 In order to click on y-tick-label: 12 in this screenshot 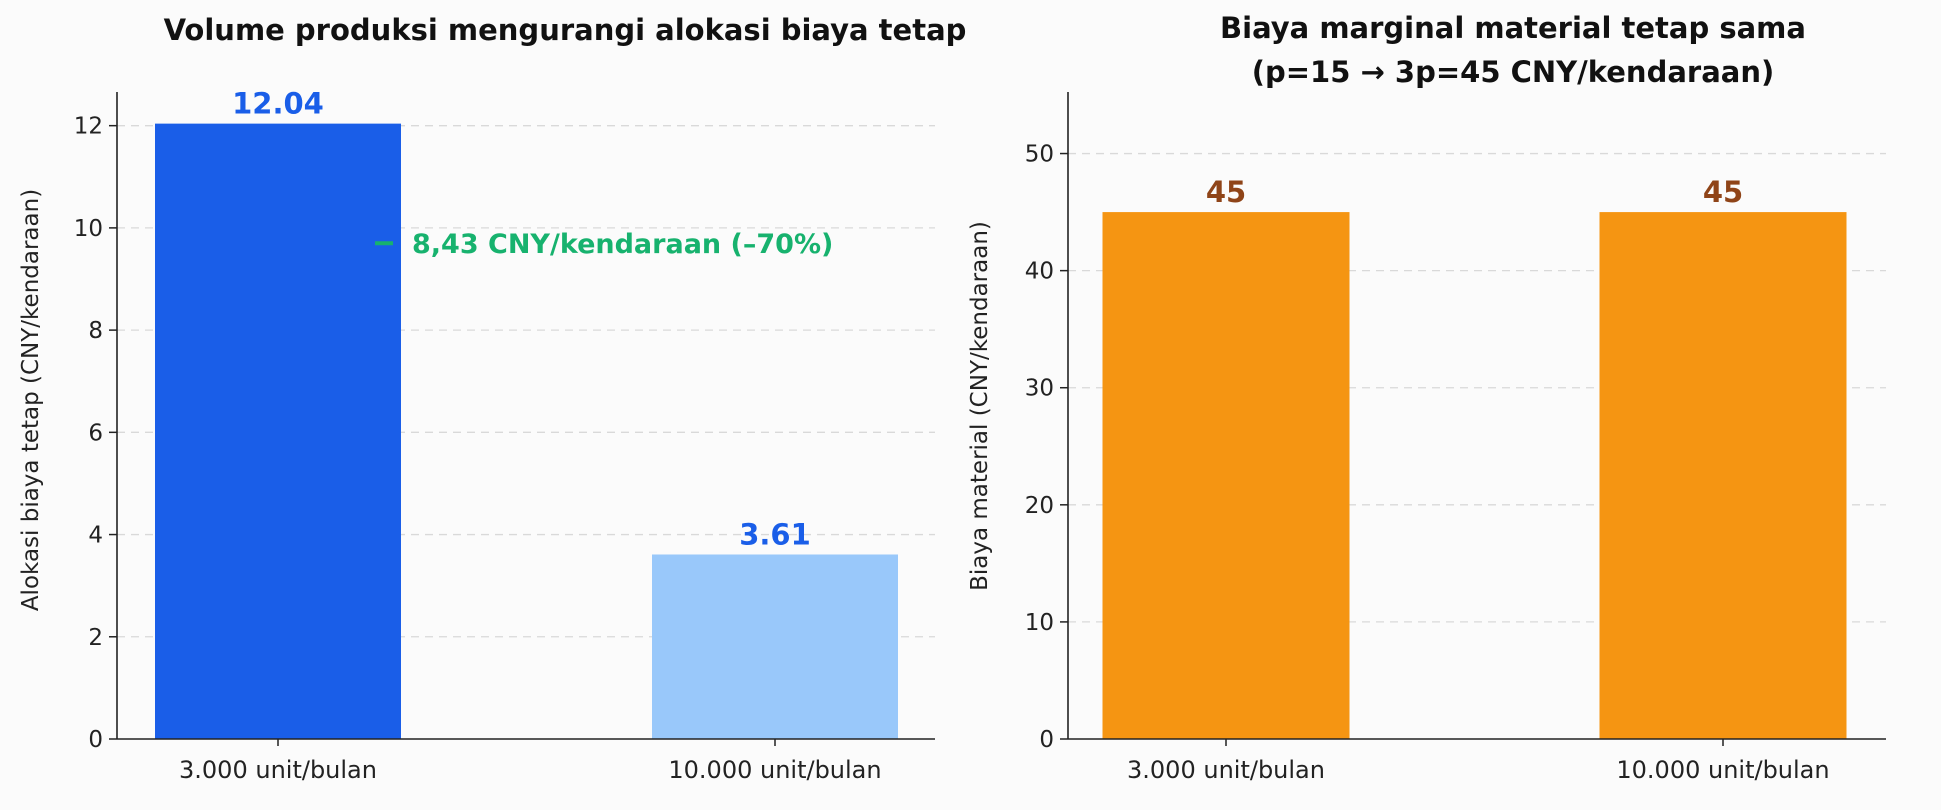, I will do `click(88, 127)`.